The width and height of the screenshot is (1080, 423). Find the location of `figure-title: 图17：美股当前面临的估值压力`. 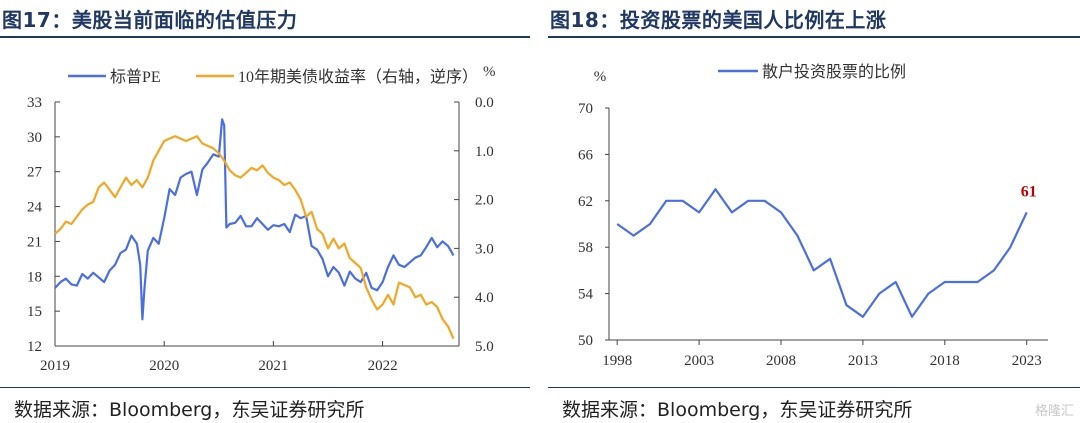

figure-title: 图17：美股当前面临的估值压力 is located at coordinates (150, 20).